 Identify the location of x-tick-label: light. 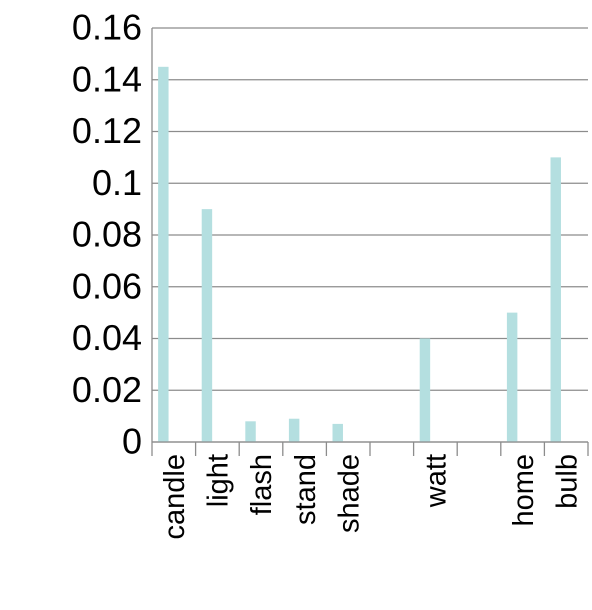
(218, 481).